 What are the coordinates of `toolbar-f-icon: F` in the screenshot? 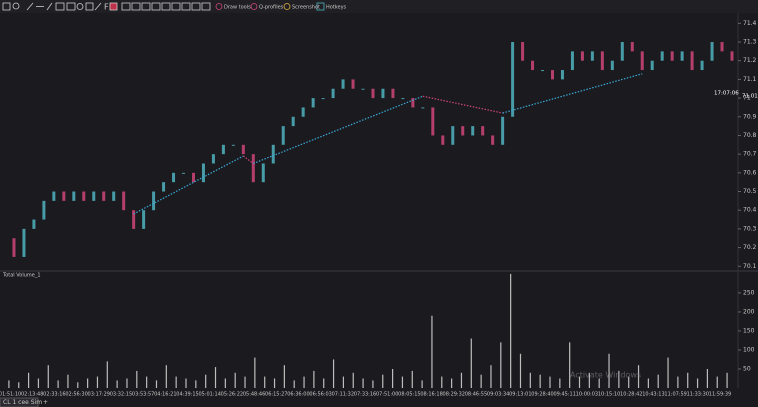 It's located at (106, 7).